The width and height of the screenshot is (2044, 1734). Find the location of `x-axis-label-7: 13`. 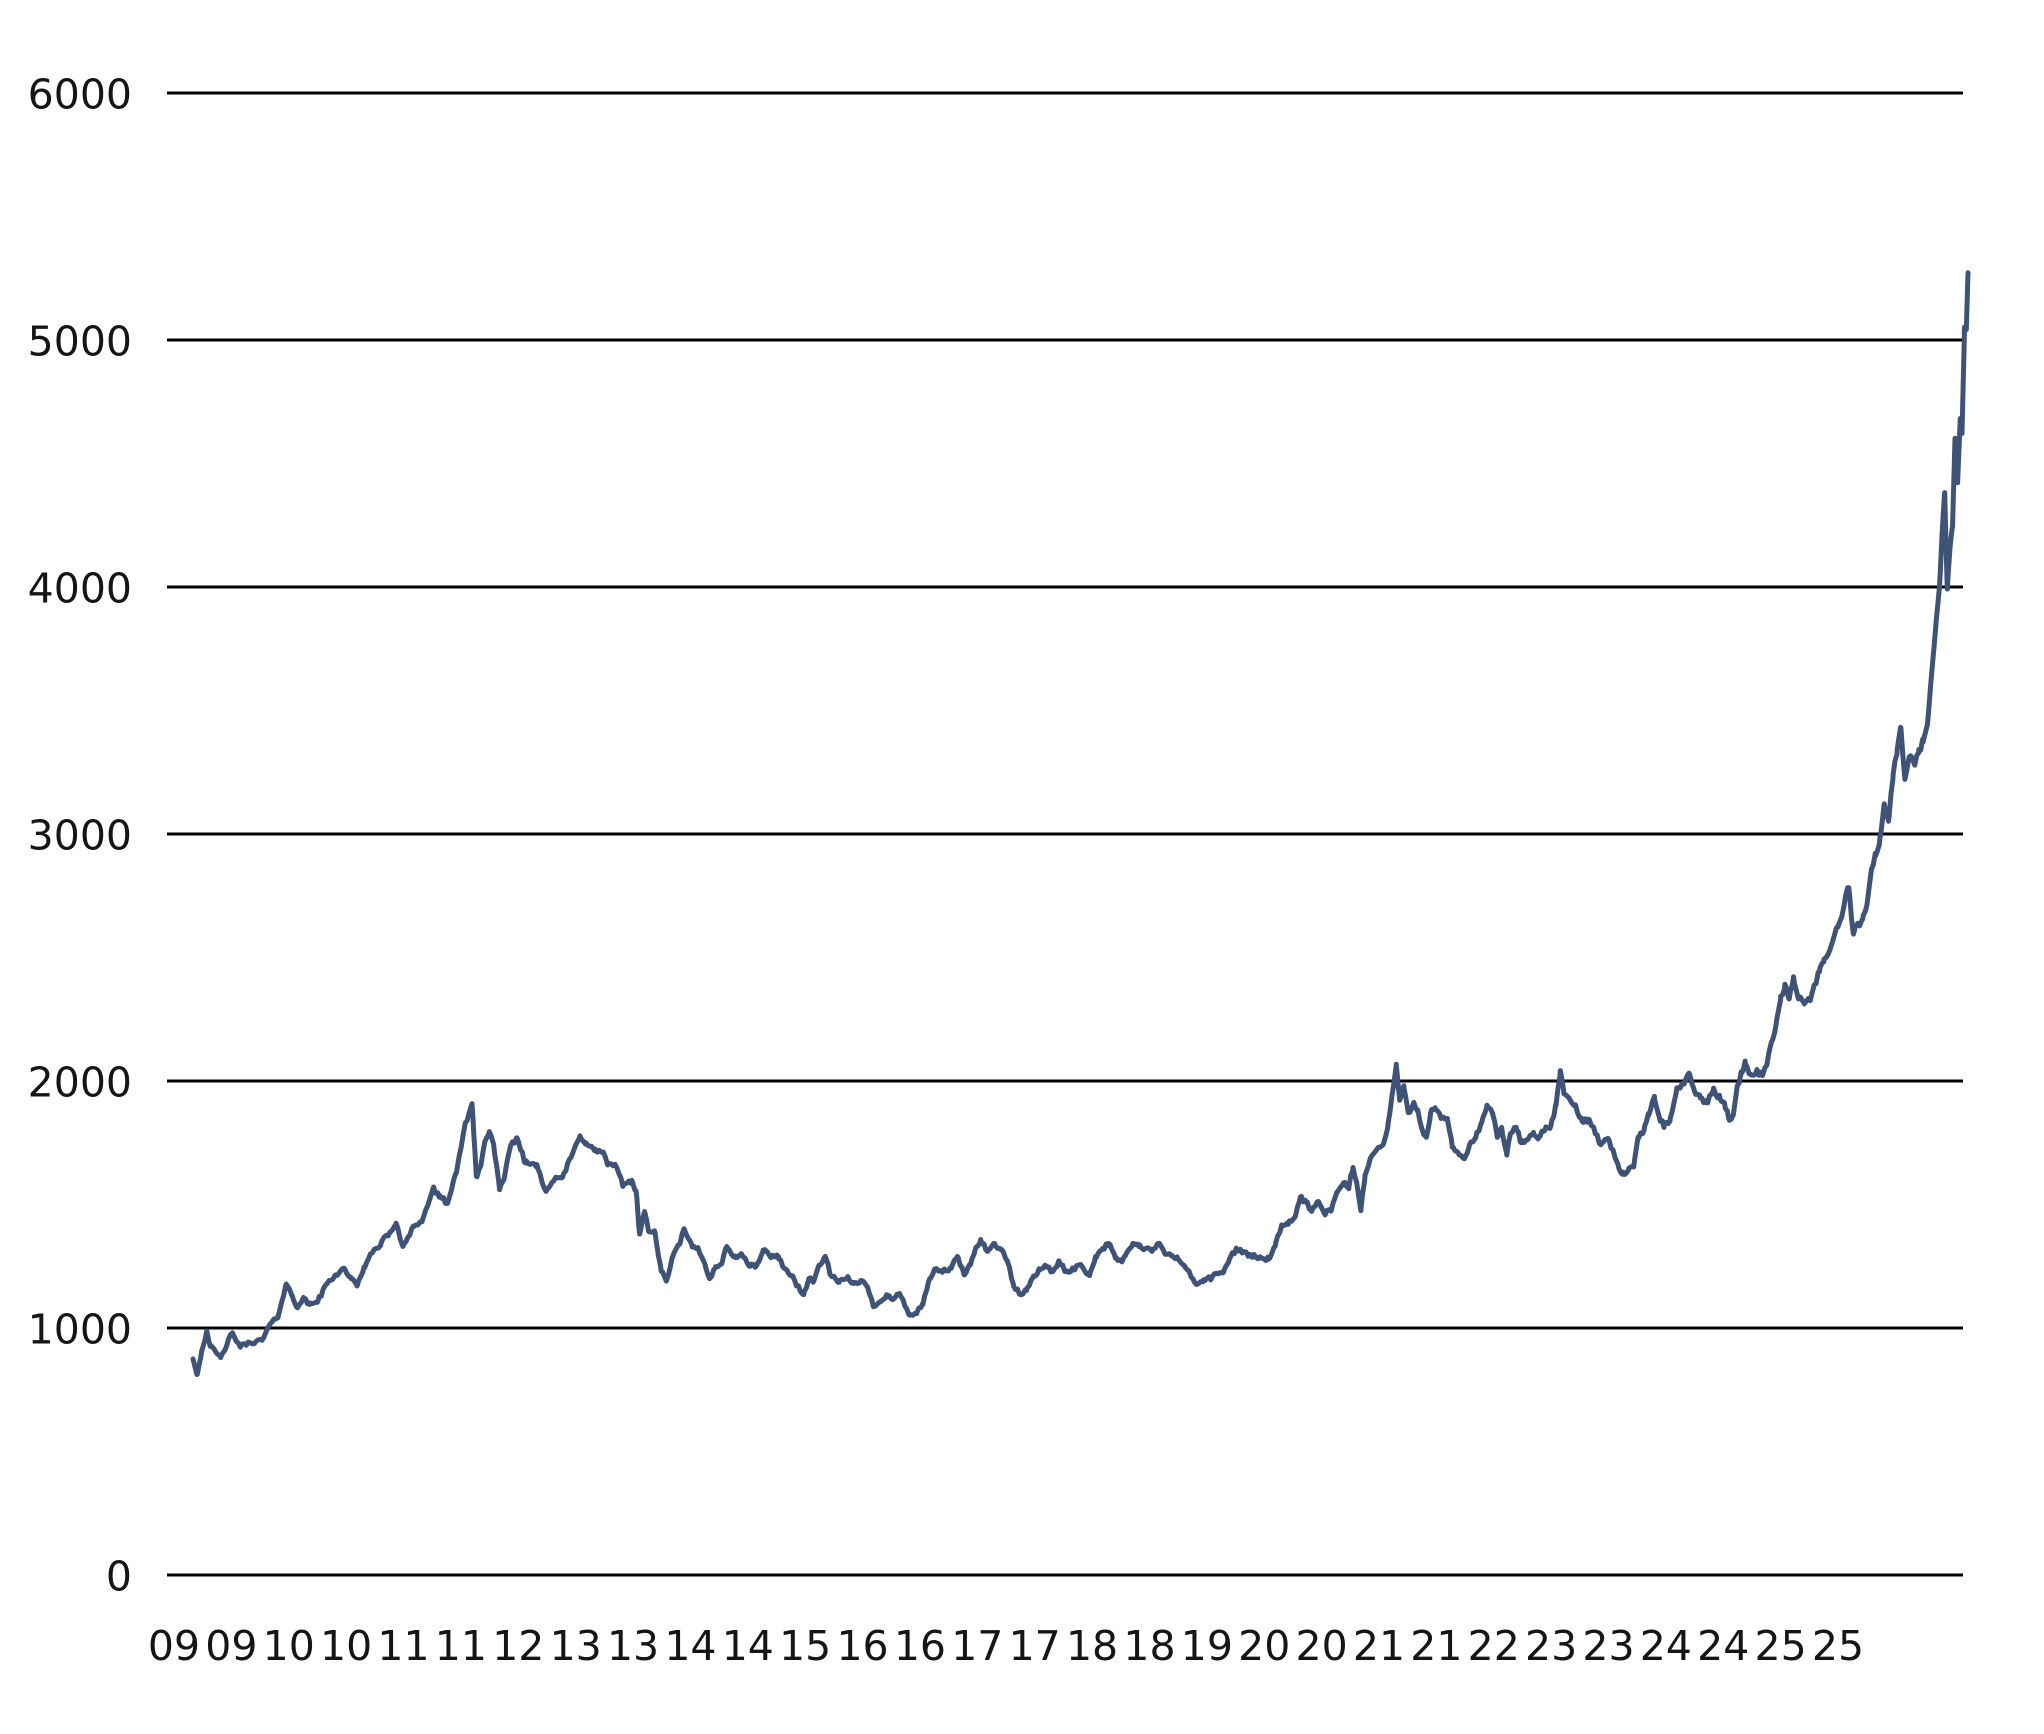

x-axis-label-7: 13 is located at coordinates (576, 1646).